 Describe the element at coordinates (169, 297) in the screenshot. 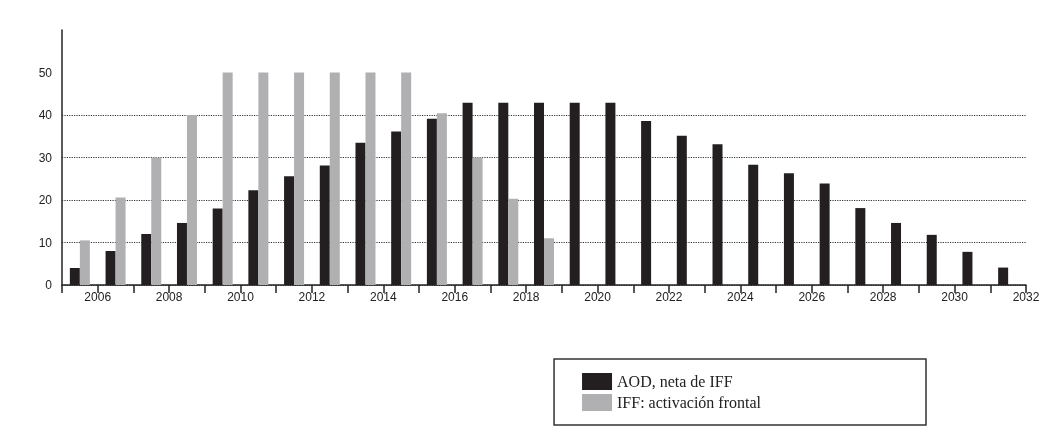

I see `x-tick-label: 2008` at that location.